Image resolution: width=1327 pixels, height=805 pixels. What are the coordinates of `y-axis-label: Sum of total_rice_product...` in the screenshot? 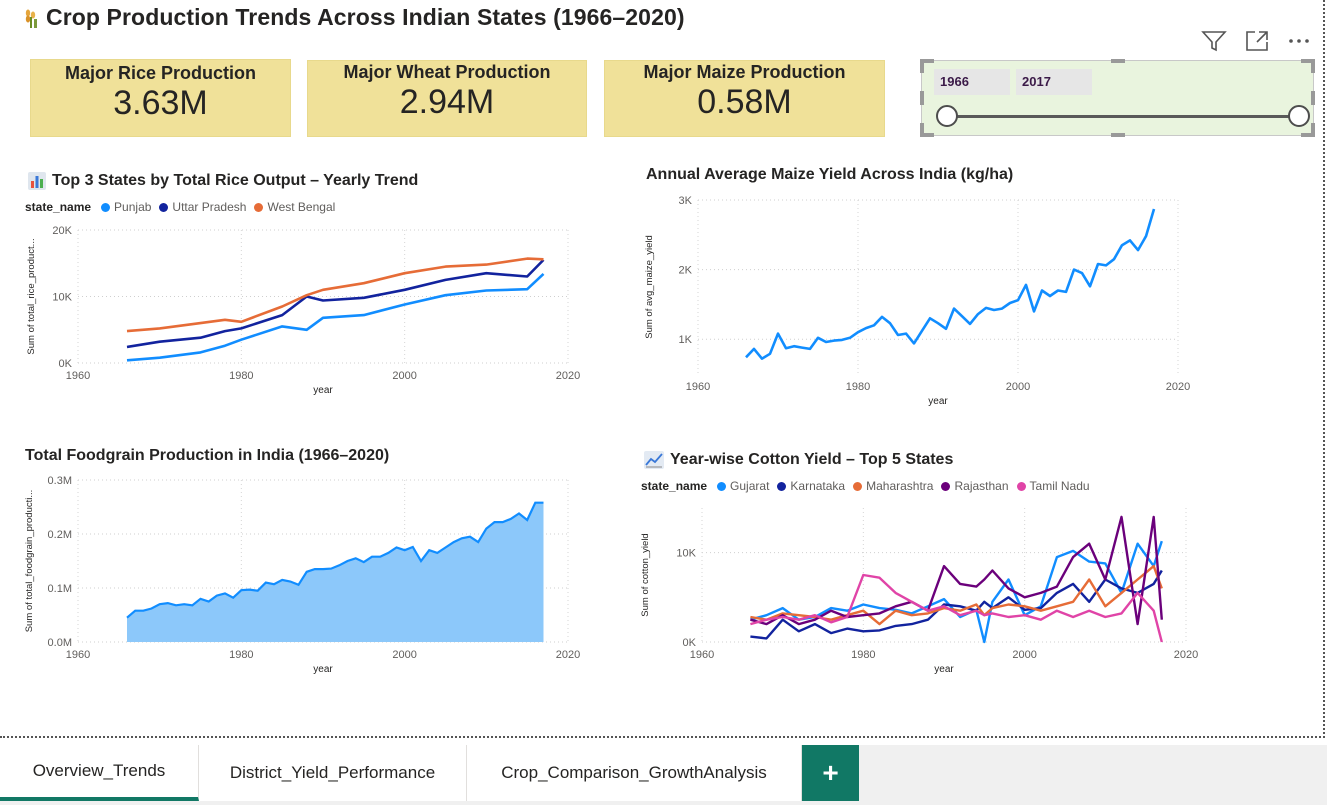 It's located at (31, 296).